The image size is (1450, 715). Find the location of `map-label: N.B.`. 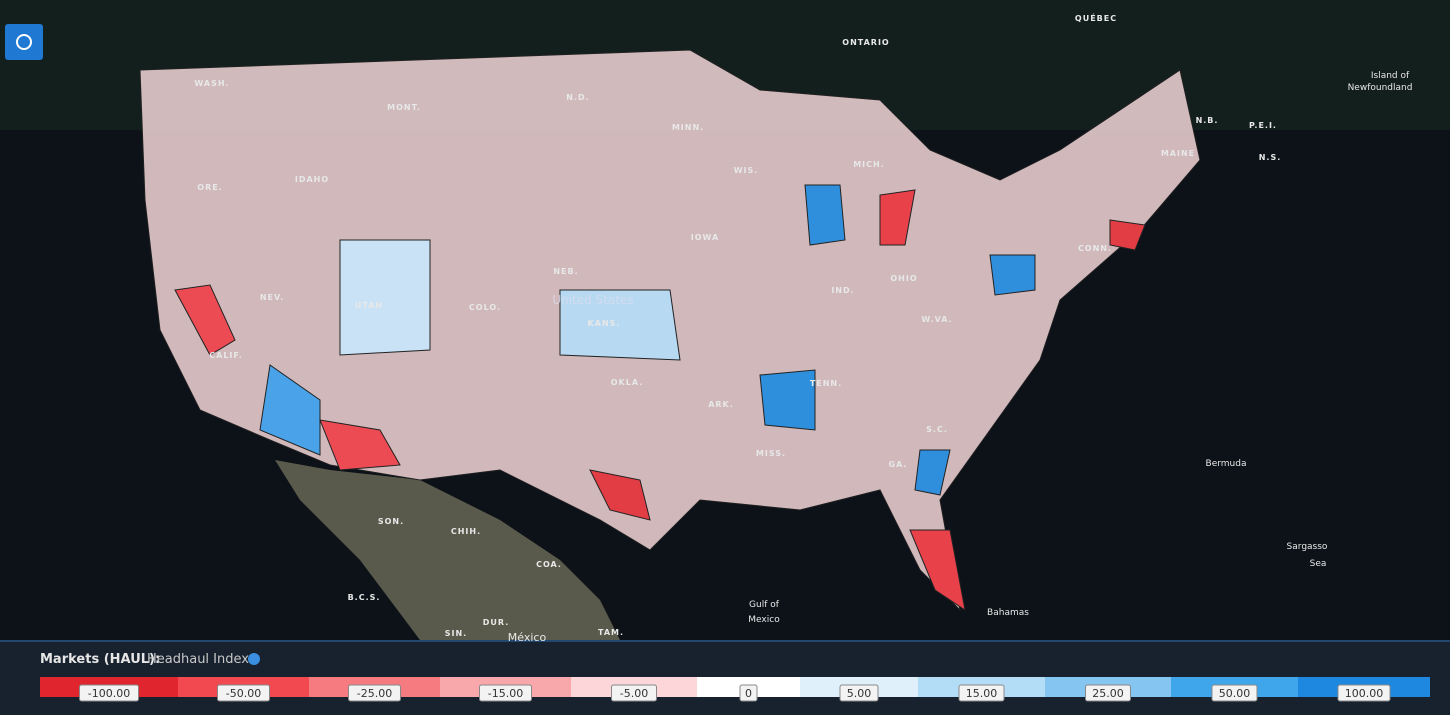

map-label: N.B. is located at coordinates (1207, 120).